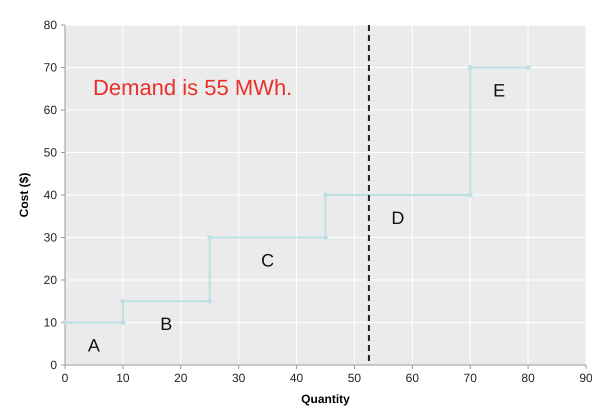  Describe the element at coordinates (51, 237) in the screenshot. I see `y-tick-label: 30` at that location.